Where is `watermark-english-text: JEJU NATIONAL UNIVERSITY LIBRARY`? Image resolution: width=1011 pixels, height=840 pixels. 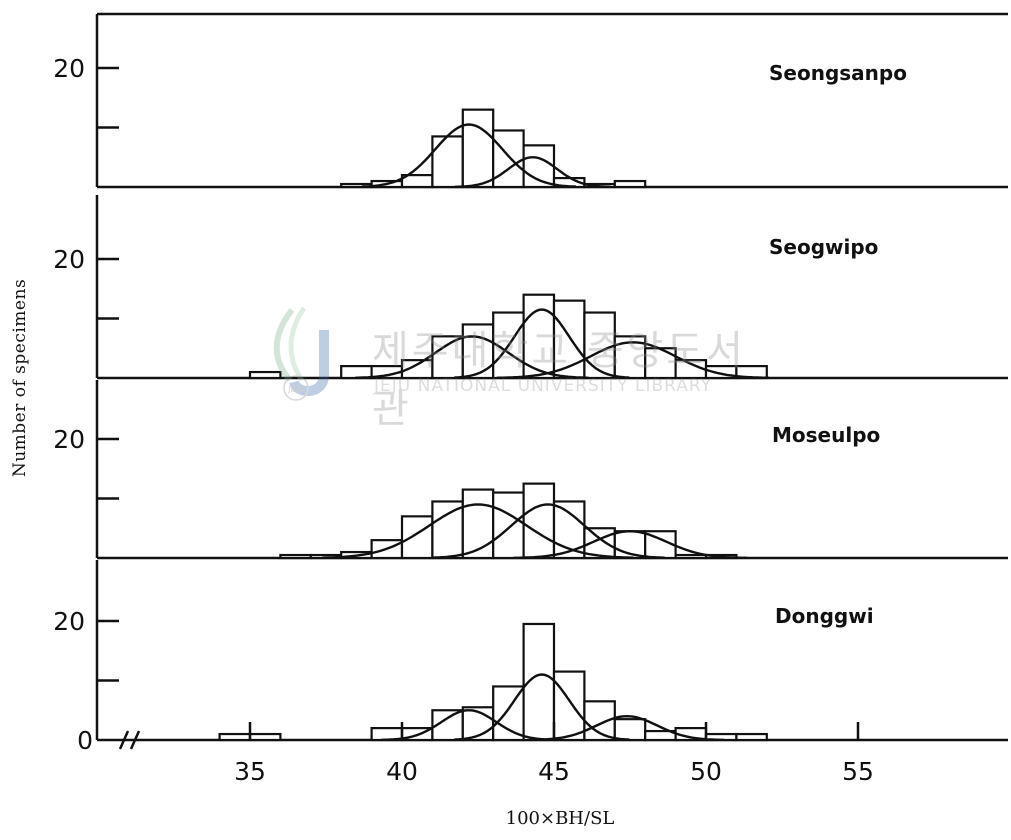 watermark-english-text: JEJU NATIONAL UNIVERSITY LIBRARY is located at coordinates (543, 386).